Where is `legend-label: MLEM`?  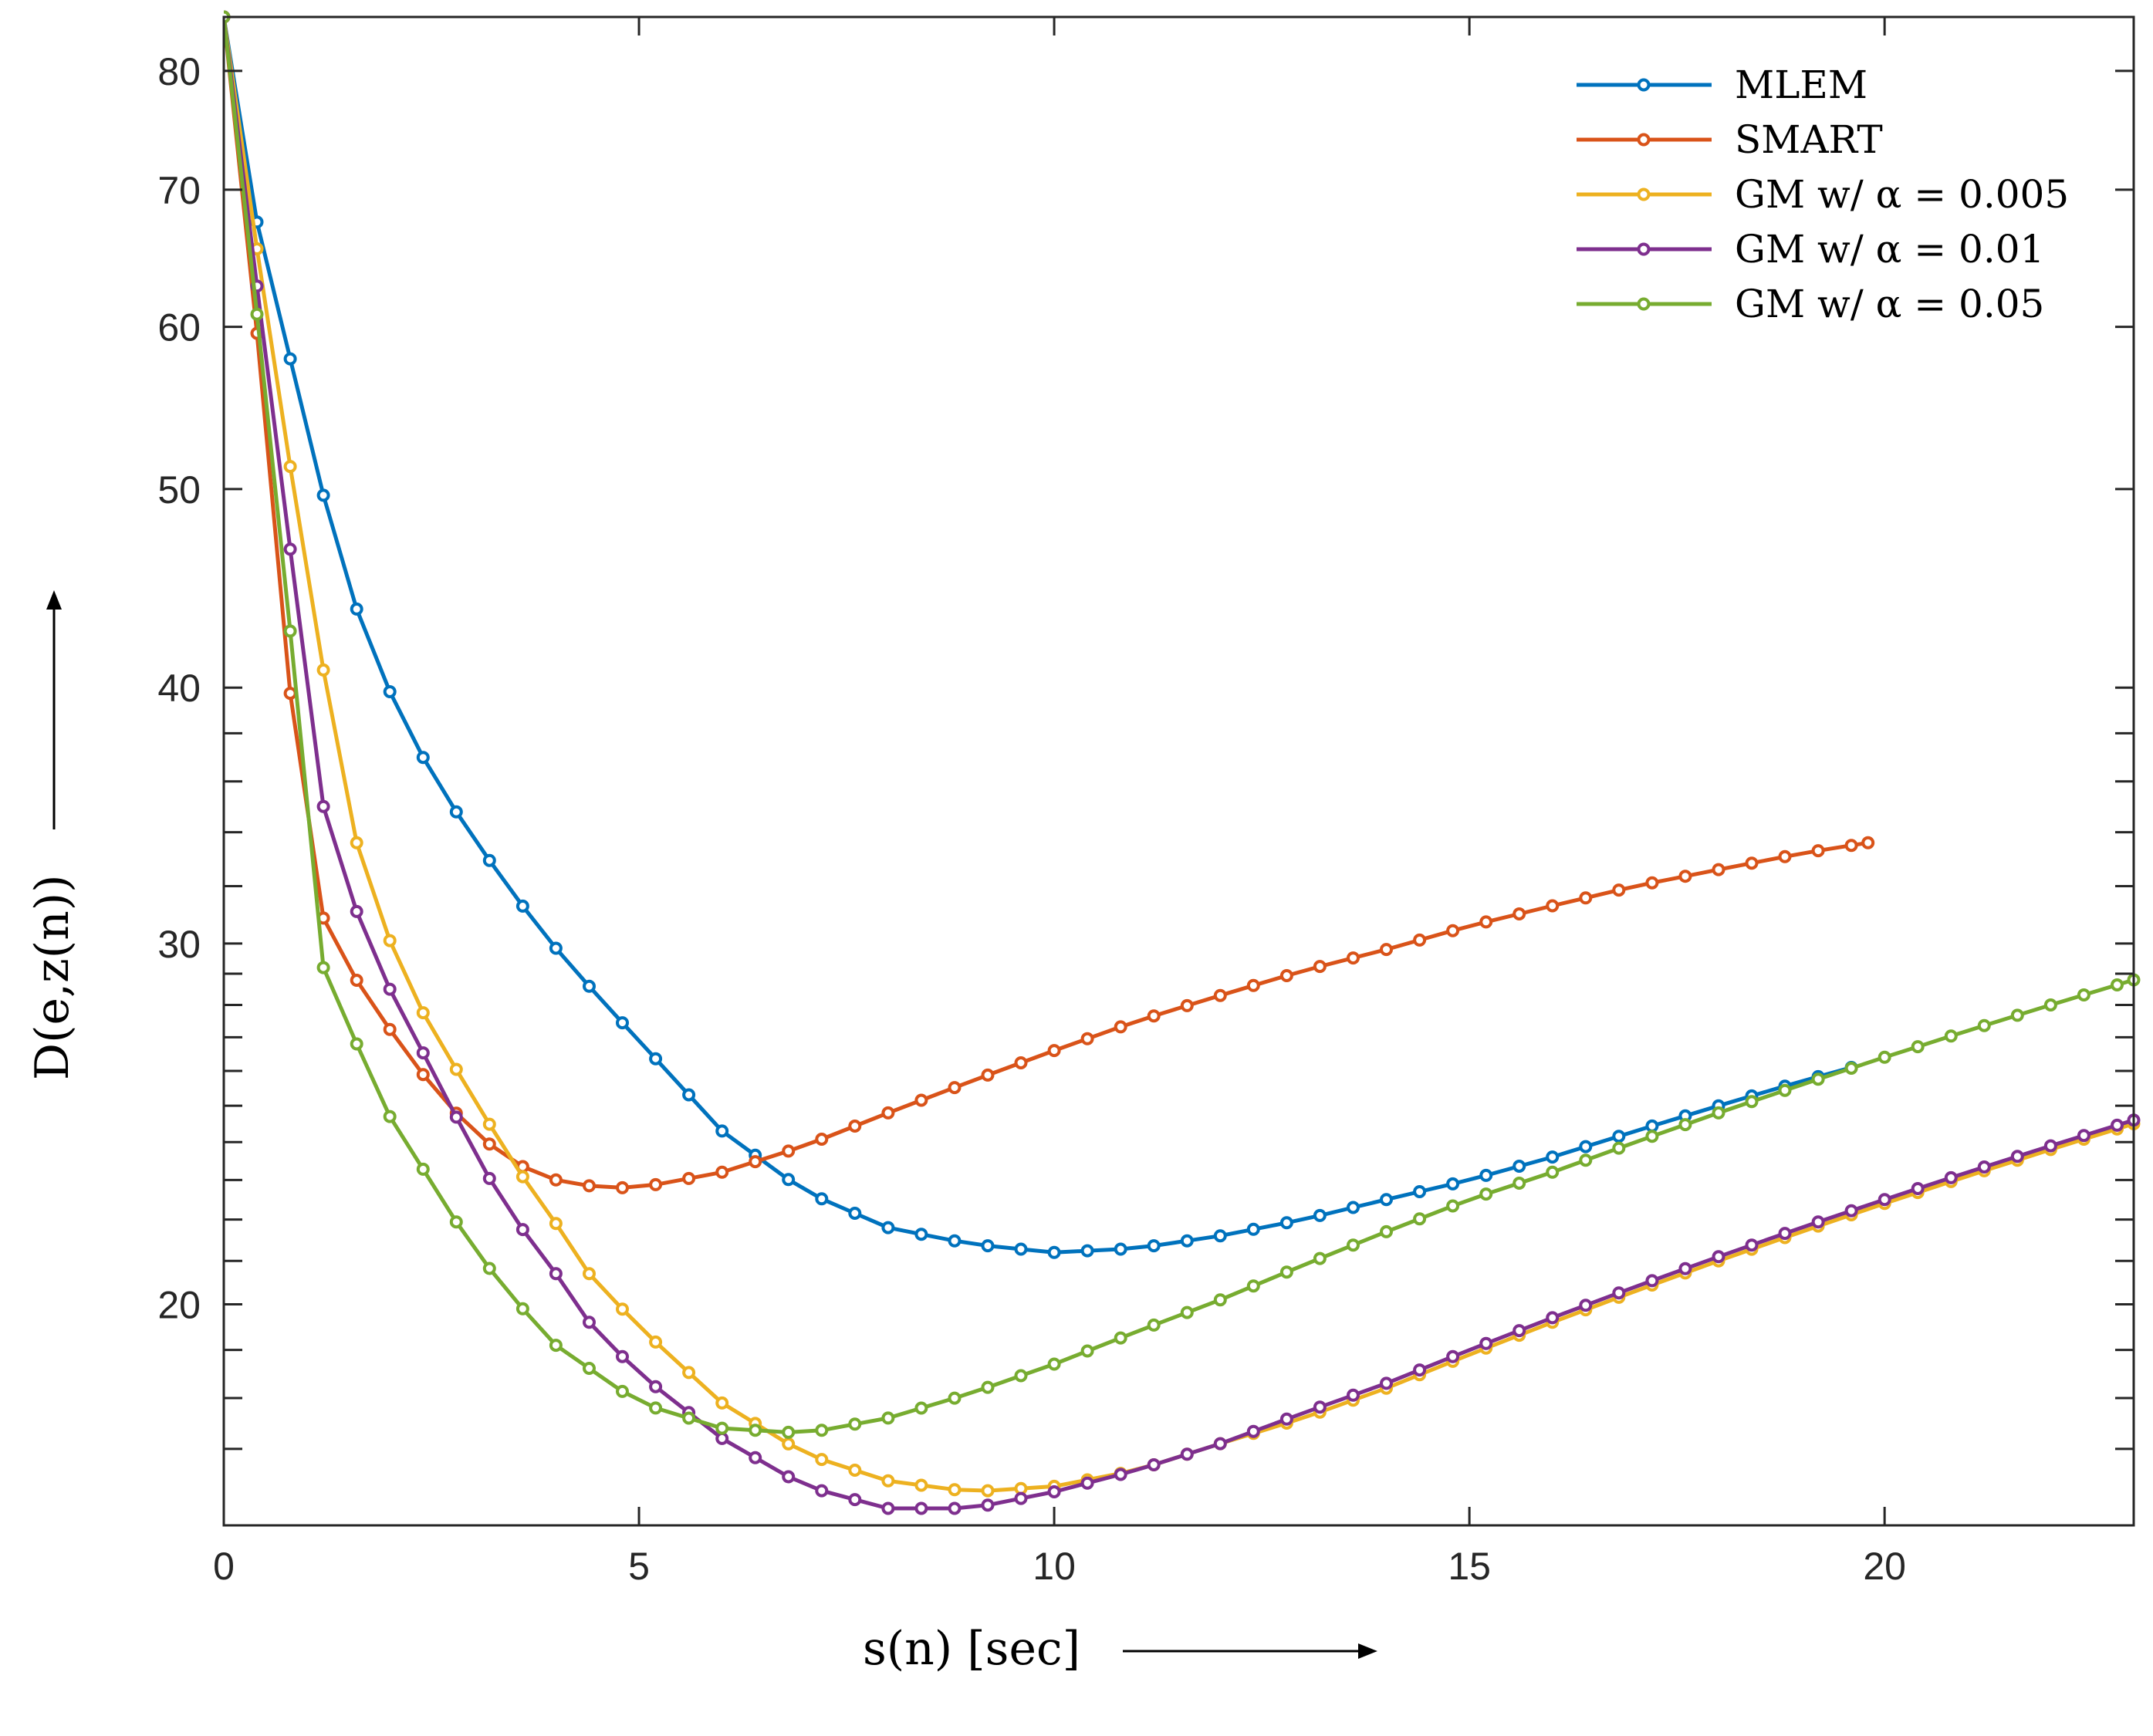
legend-label: MLEM is located at coordinates (1801, 84).